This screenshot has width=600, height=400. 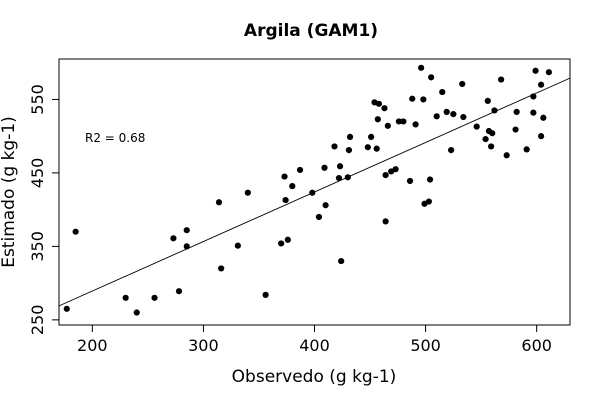 What do you see at coordinates (9, 192) in the screenshot?
I see `y-axis-label: Estimado (g kg-1)` at bounding box center [9, 192].